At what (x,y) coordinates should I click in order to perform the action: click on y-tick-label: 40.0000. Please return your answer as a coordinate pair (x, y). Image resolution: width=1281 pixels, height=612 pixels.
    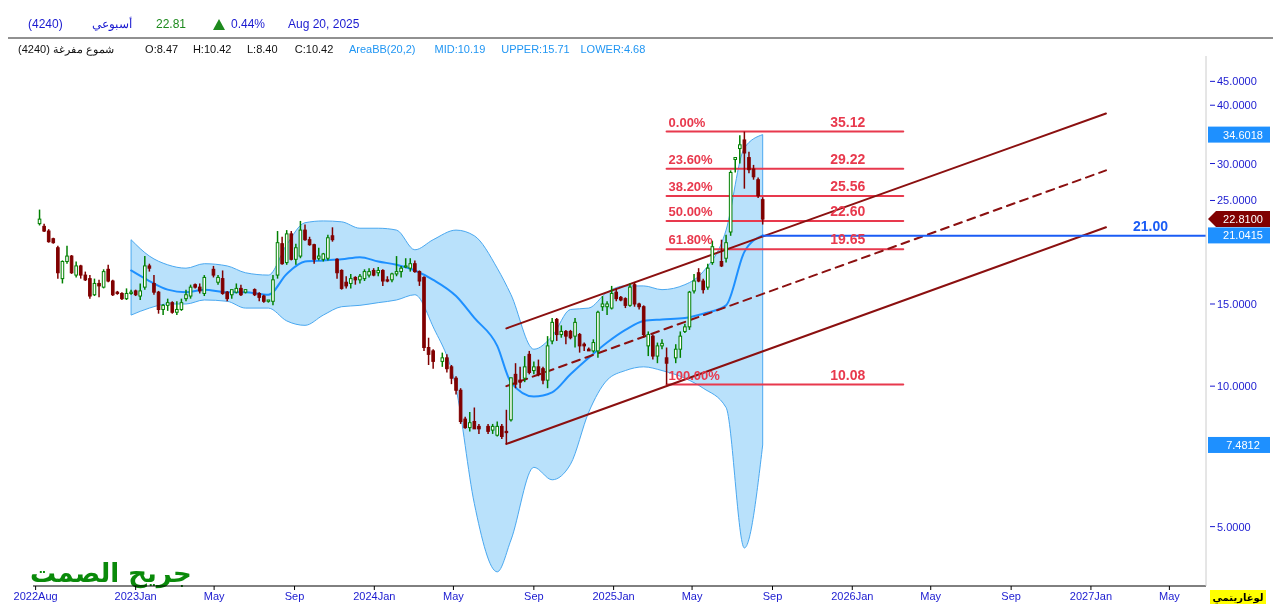
    Looking at the image, I should click on (1237, 105).